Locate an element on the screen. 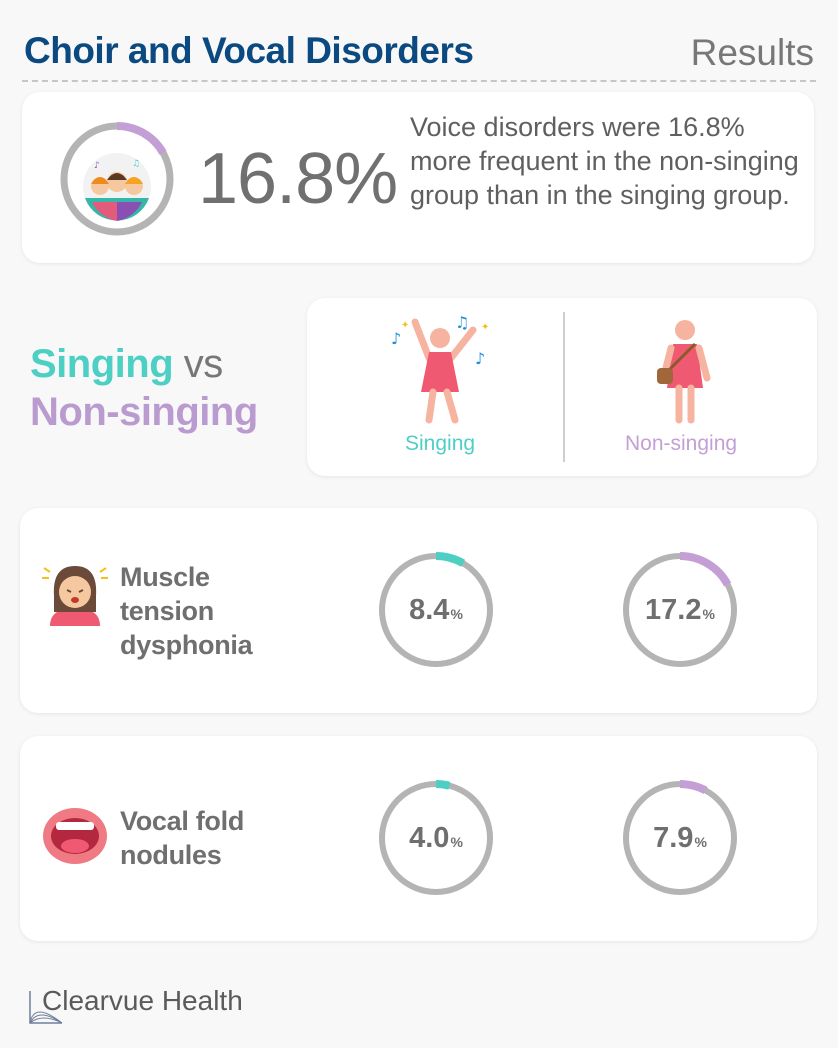 Image resolution: width=838 pixels, height=1048 pixels. ring-non-singing-vocal-fold is located at coordinates (680, 837).